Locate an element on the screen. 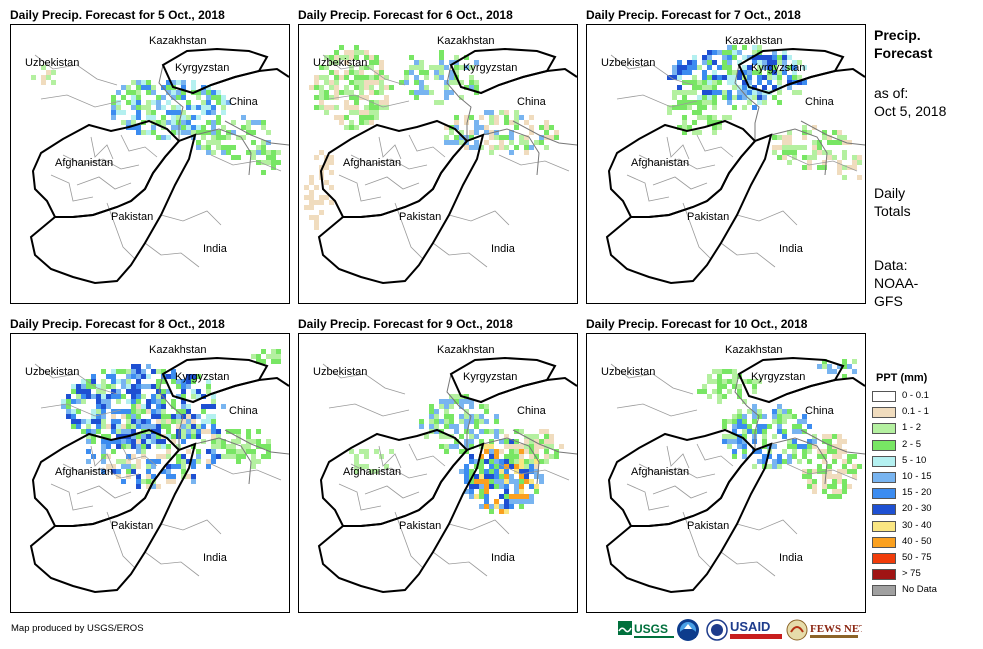 The width and height of the screenshot is (983, 649). fewsnet-logo: FEWS NET is located at coordinates (824, 630).